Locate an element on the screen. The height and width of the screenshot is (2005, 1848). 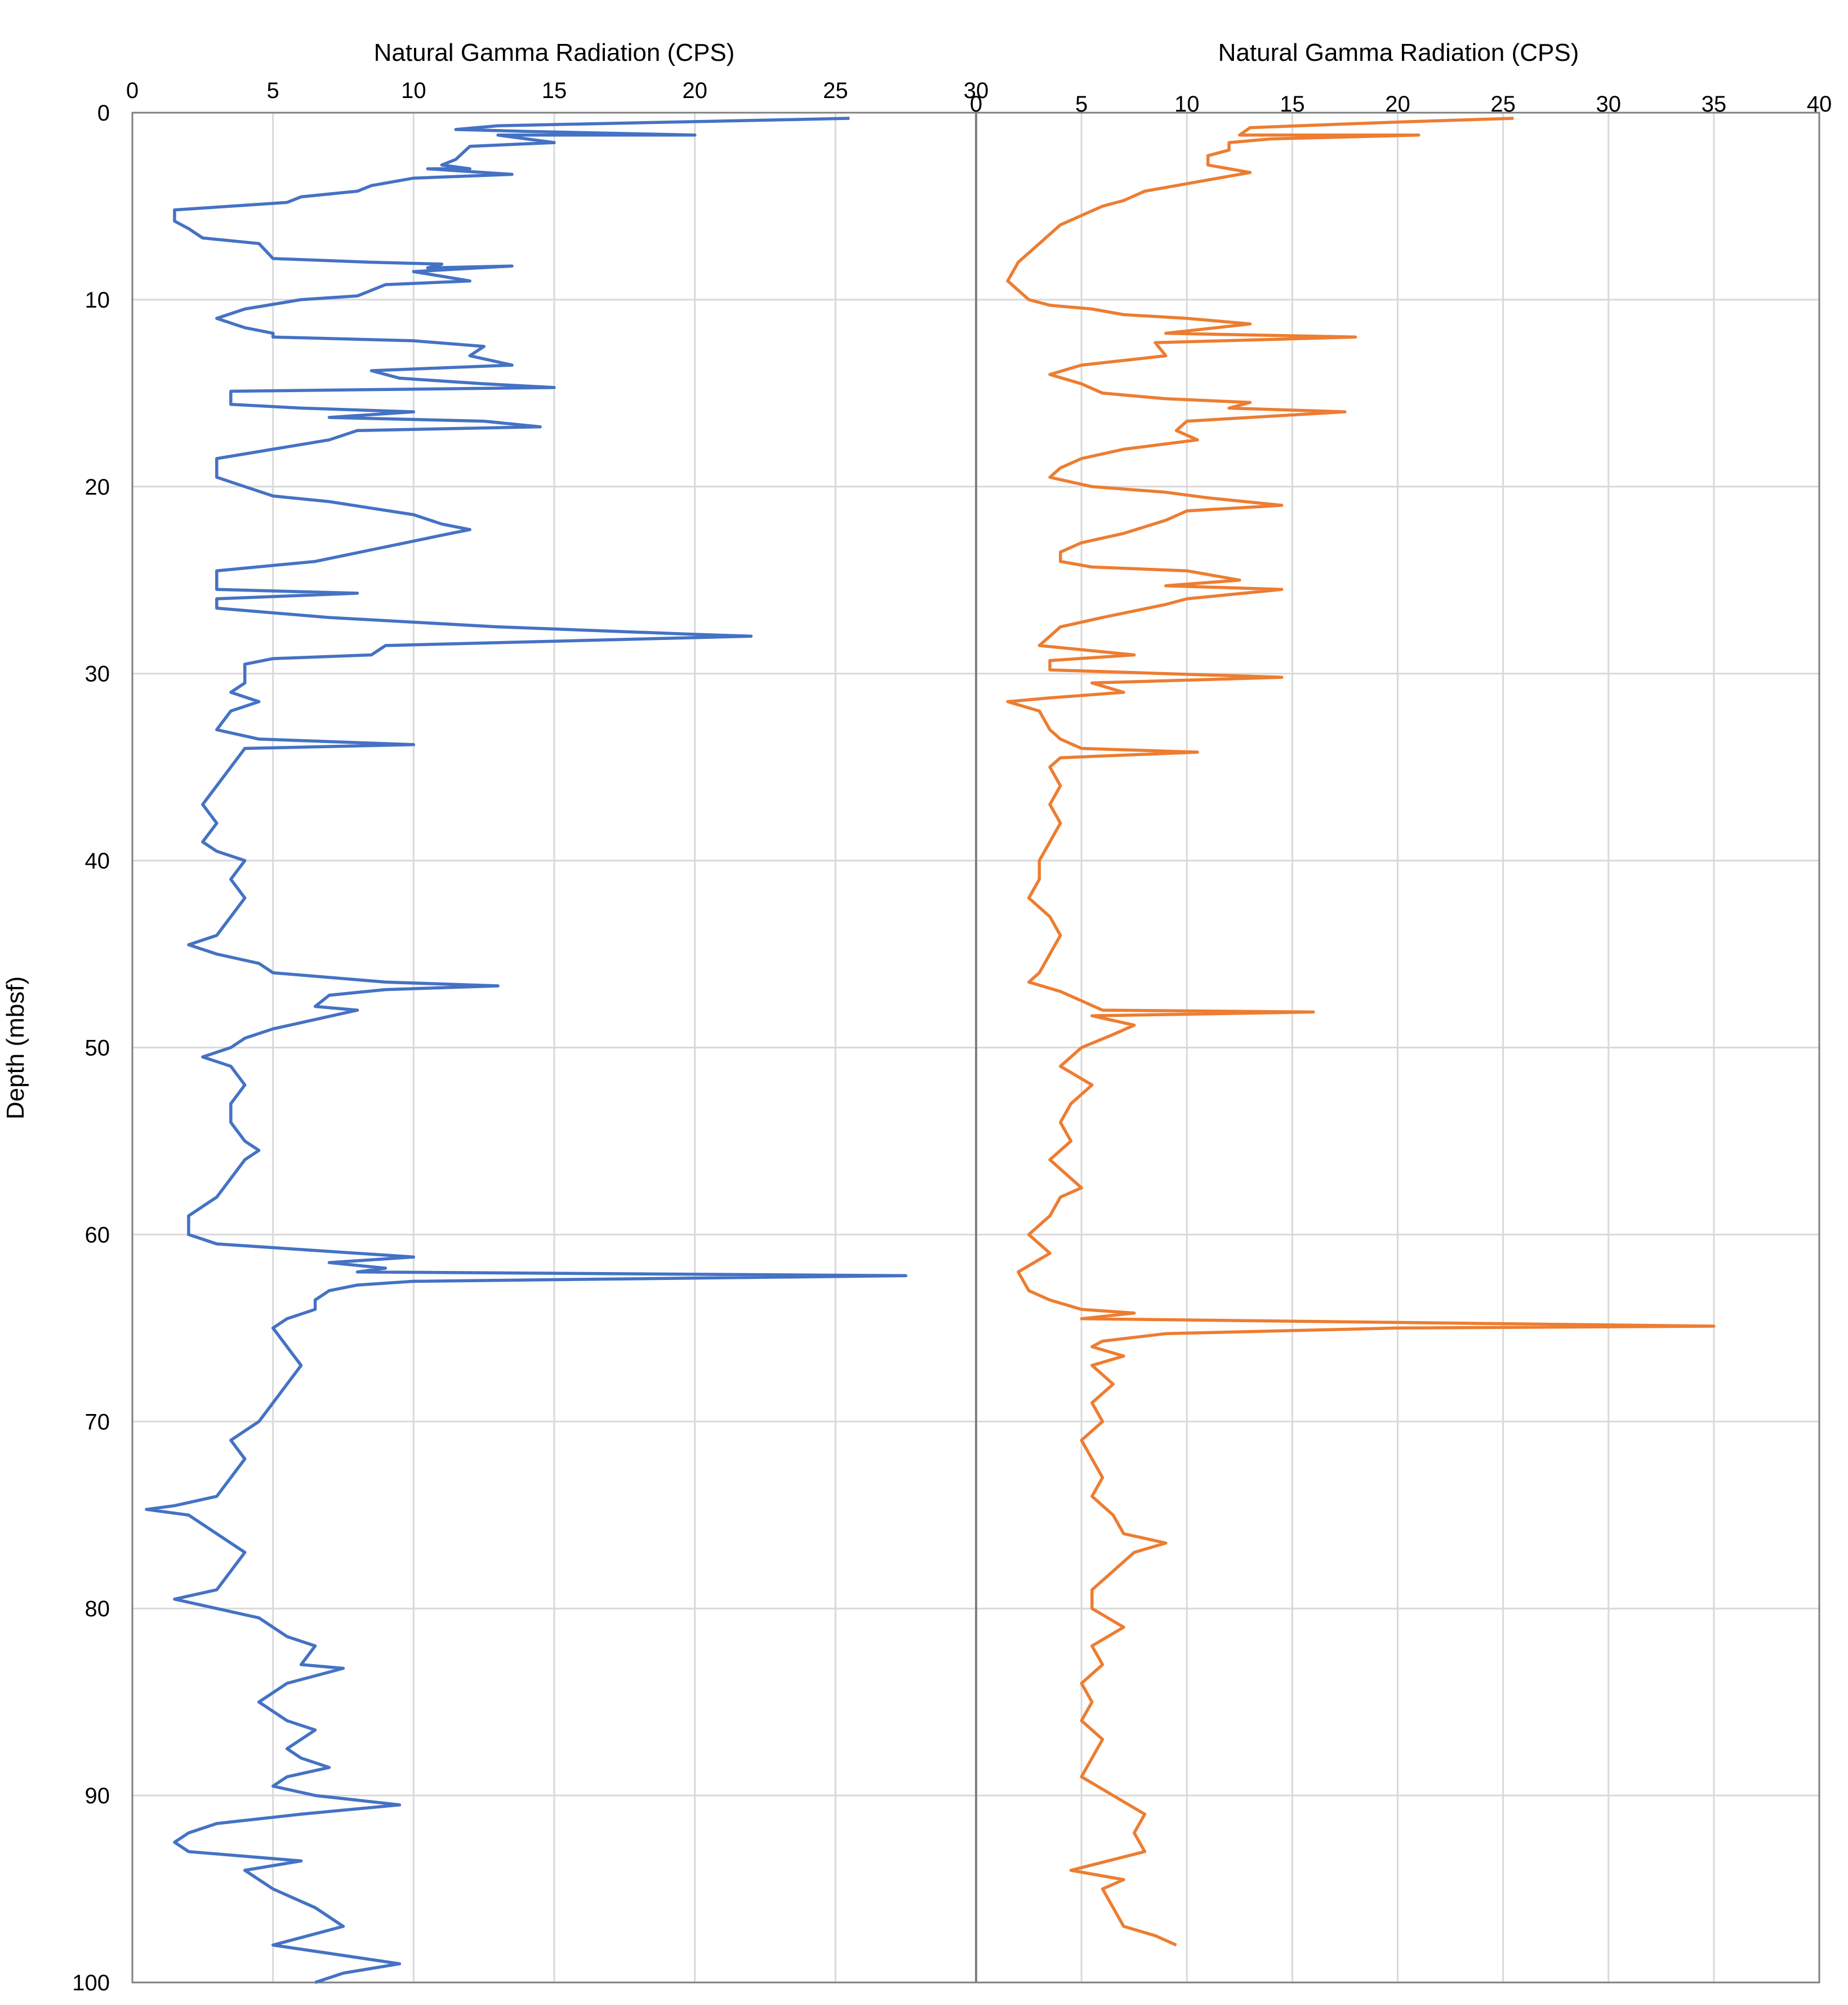
y-tick-label: 70 is located at coordinates (98, 1422).